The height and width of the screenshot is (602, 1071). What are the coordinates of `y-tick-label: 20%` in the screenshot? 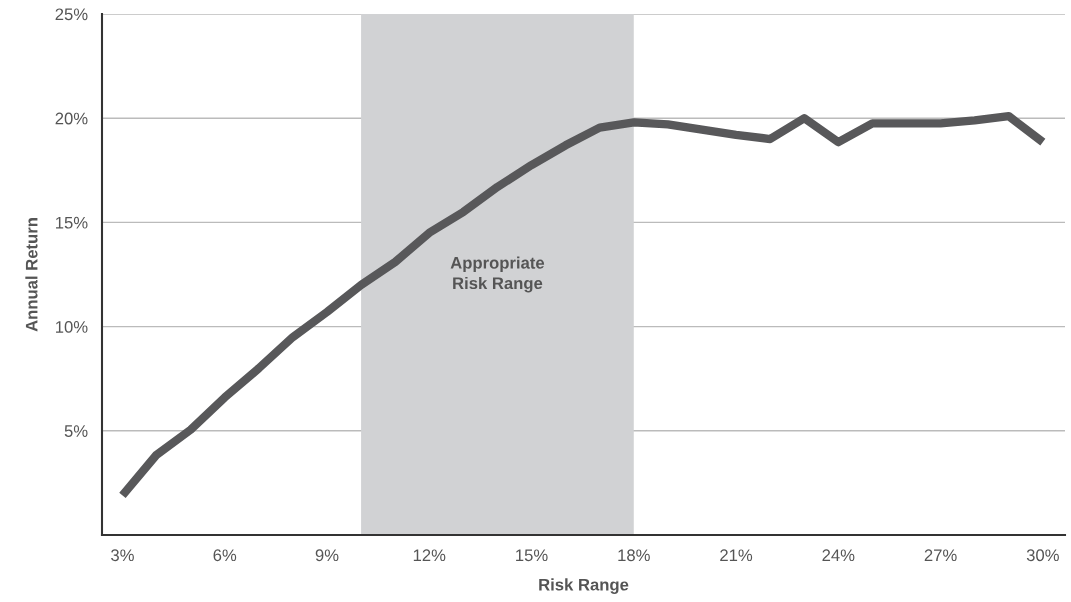 It's located at (71, 118).